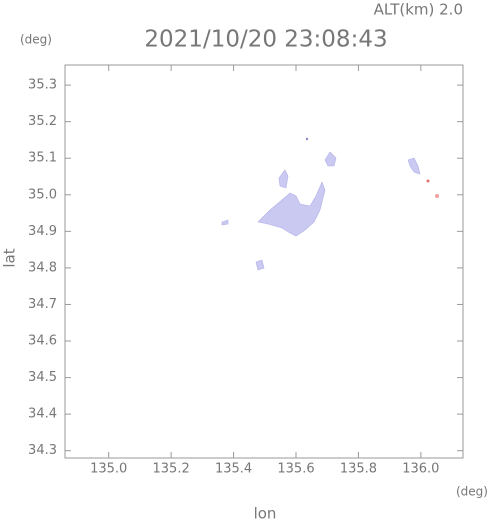  Describe the element at coordinates (418, 10) in the screenshot. I see `altitude-label: ALT(km) 2.0` at that location.